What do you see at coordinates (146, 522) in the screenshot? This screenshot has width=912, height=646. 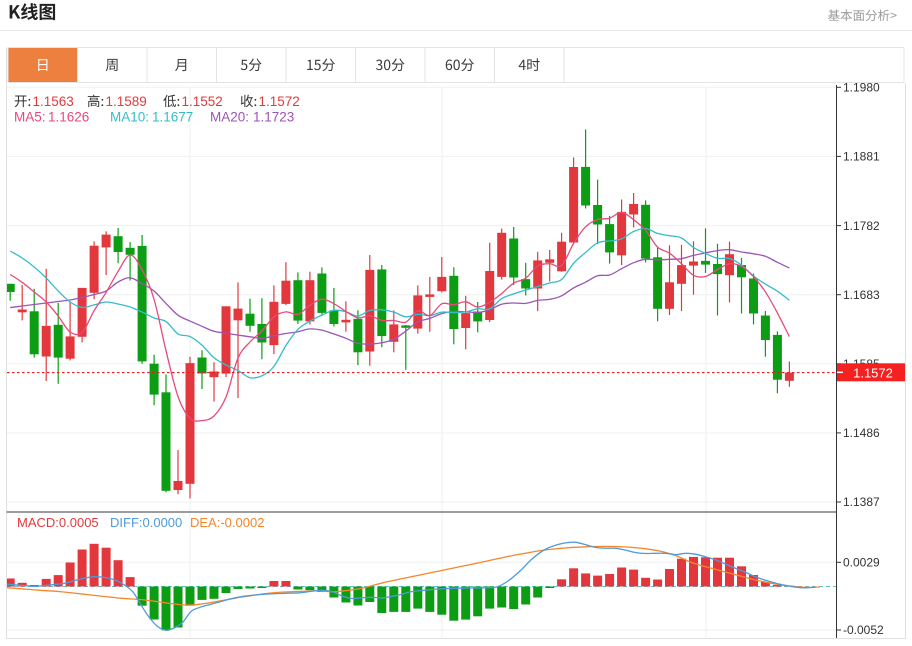 I see `svg-text: DIFF:0.0000` at bounding box center [146, 522].